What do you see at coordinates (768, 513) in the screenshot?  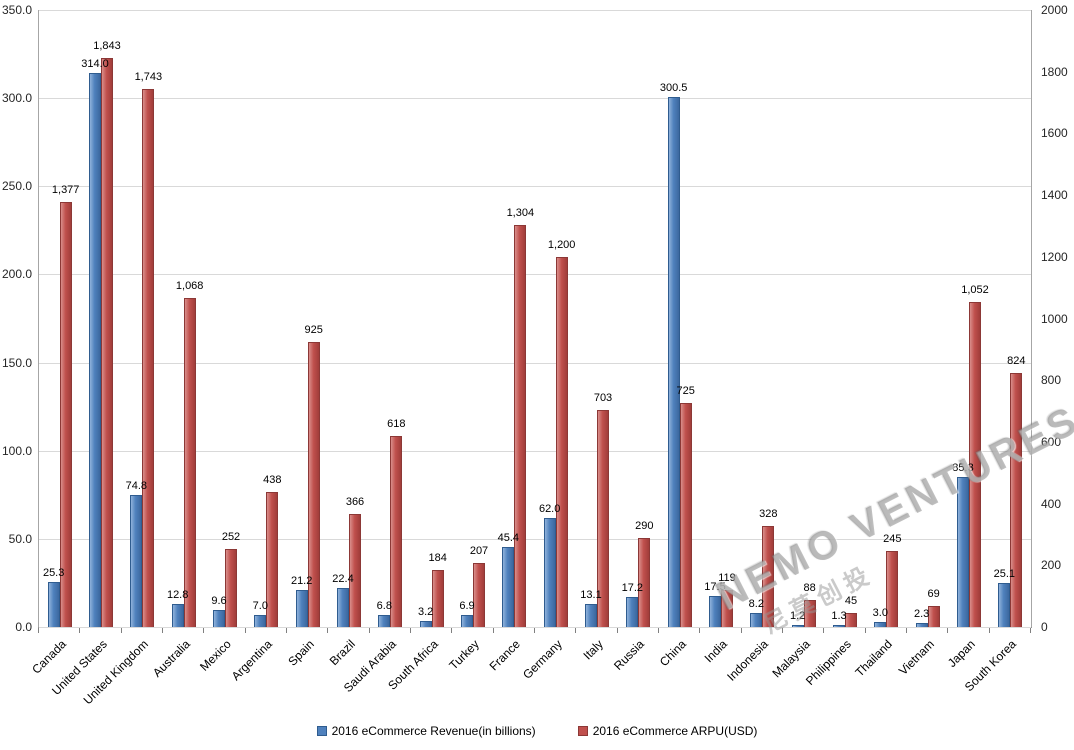 I see `arpu-value-label: 328` at bounding box center [768, 513].